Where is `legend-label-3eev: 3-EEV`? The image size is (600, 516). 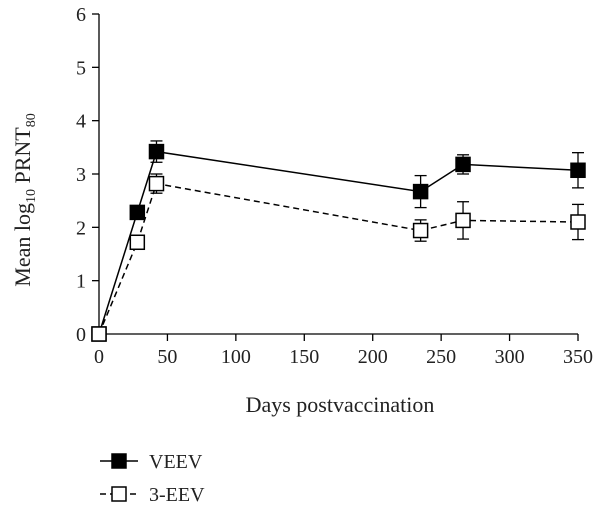 legend-label-3eev: 3-EEV is located at coordinates (177, 495).